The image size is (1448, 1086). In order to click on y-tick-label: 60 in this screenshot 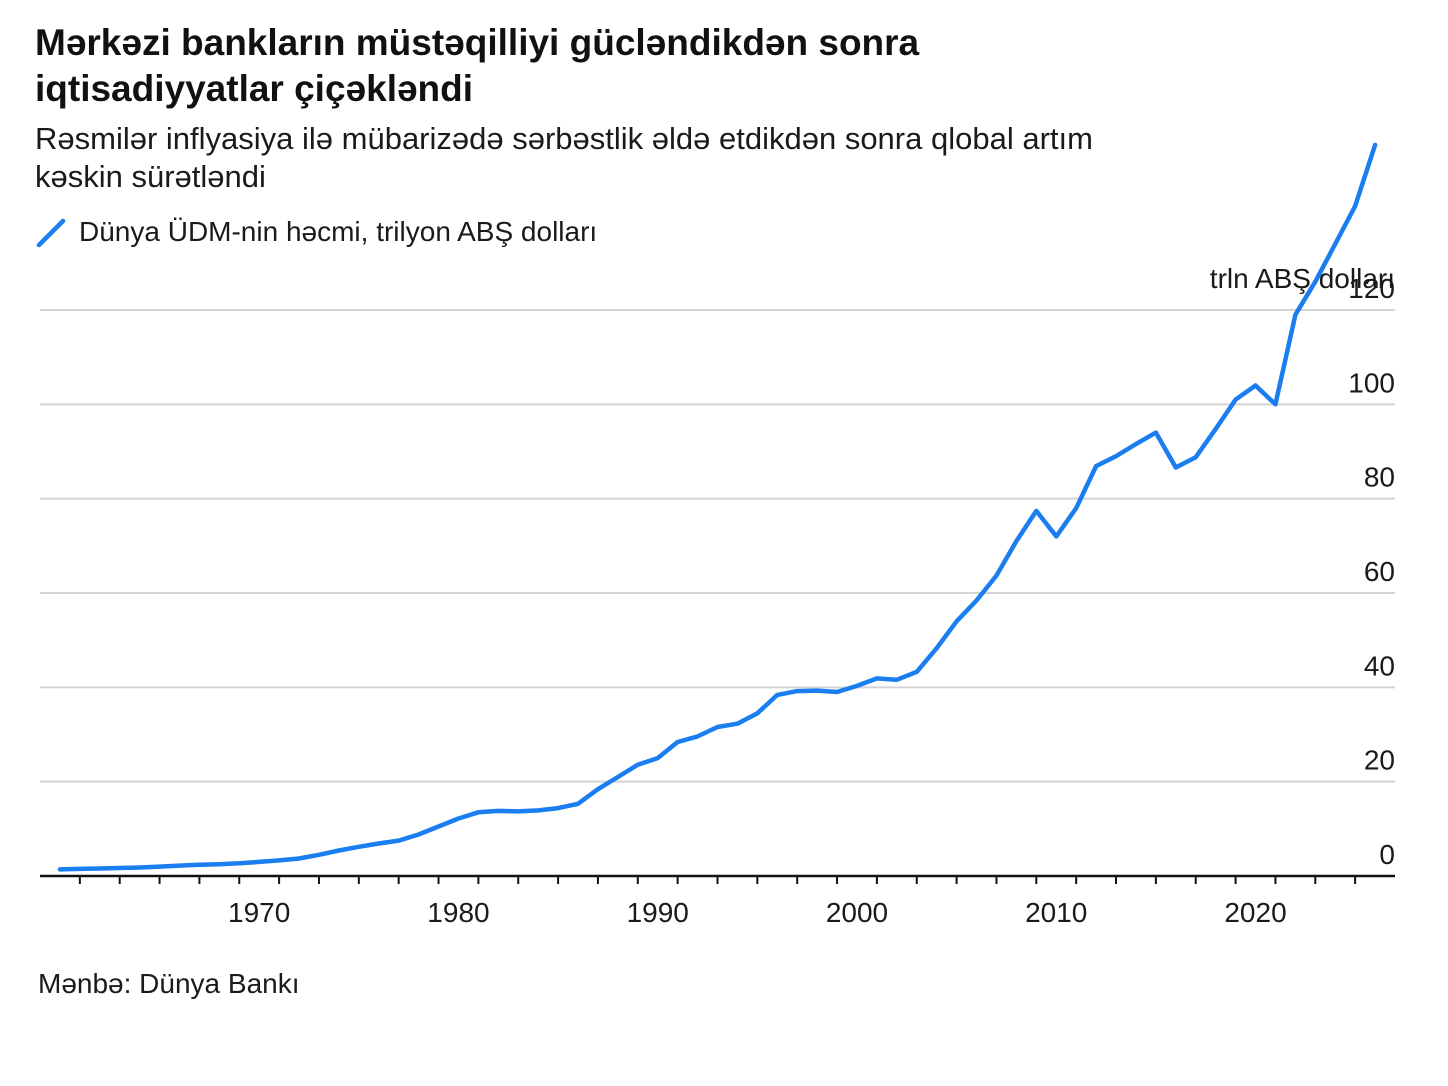, I will do `click(1379, 571)`.